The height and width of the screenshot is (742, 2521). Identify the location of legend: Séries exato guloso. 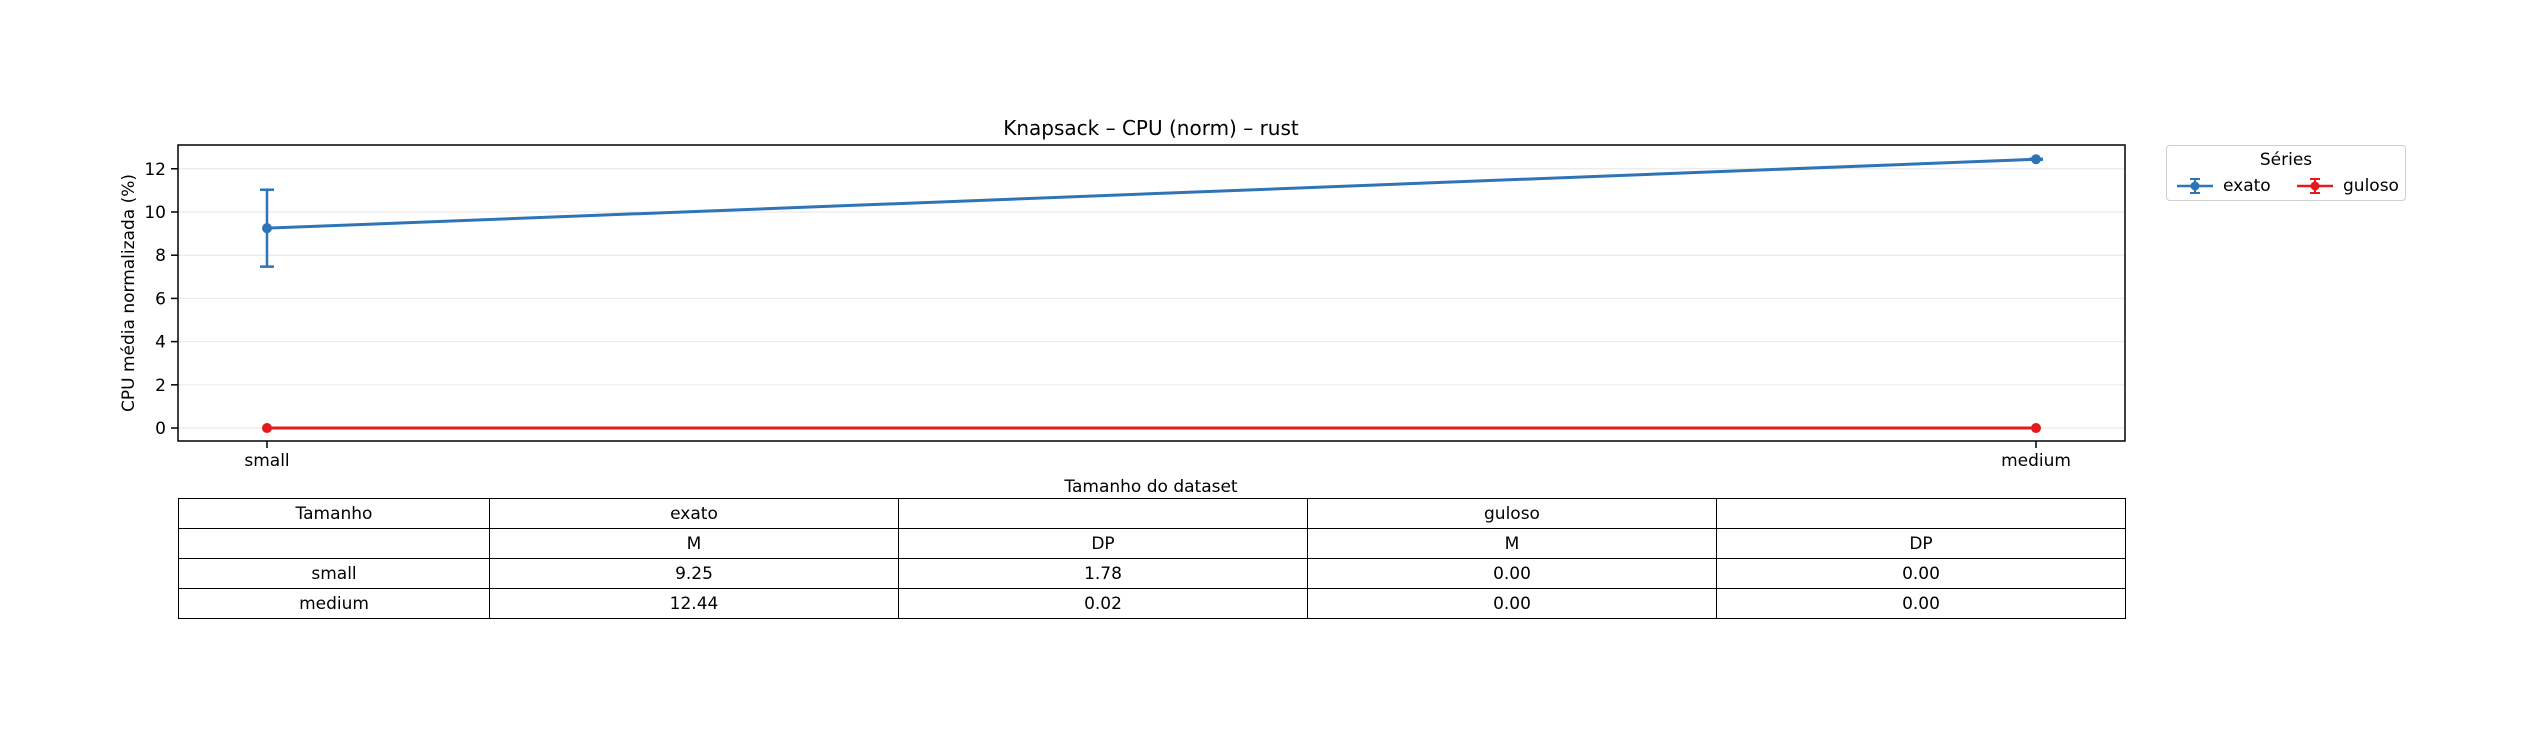
(2286, 173).